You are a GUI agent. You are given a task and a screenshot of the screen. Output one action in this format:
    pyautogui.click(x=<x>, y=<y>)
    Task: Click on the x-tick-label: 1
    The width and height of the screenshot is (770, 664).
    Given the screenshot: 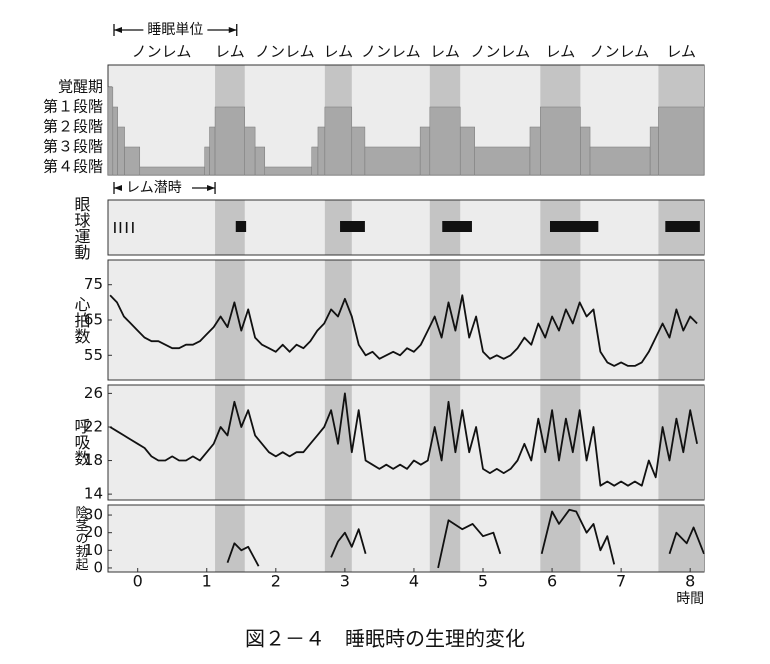 What is the action you would take?
    pyautogui.click(x=207, y=581)
    